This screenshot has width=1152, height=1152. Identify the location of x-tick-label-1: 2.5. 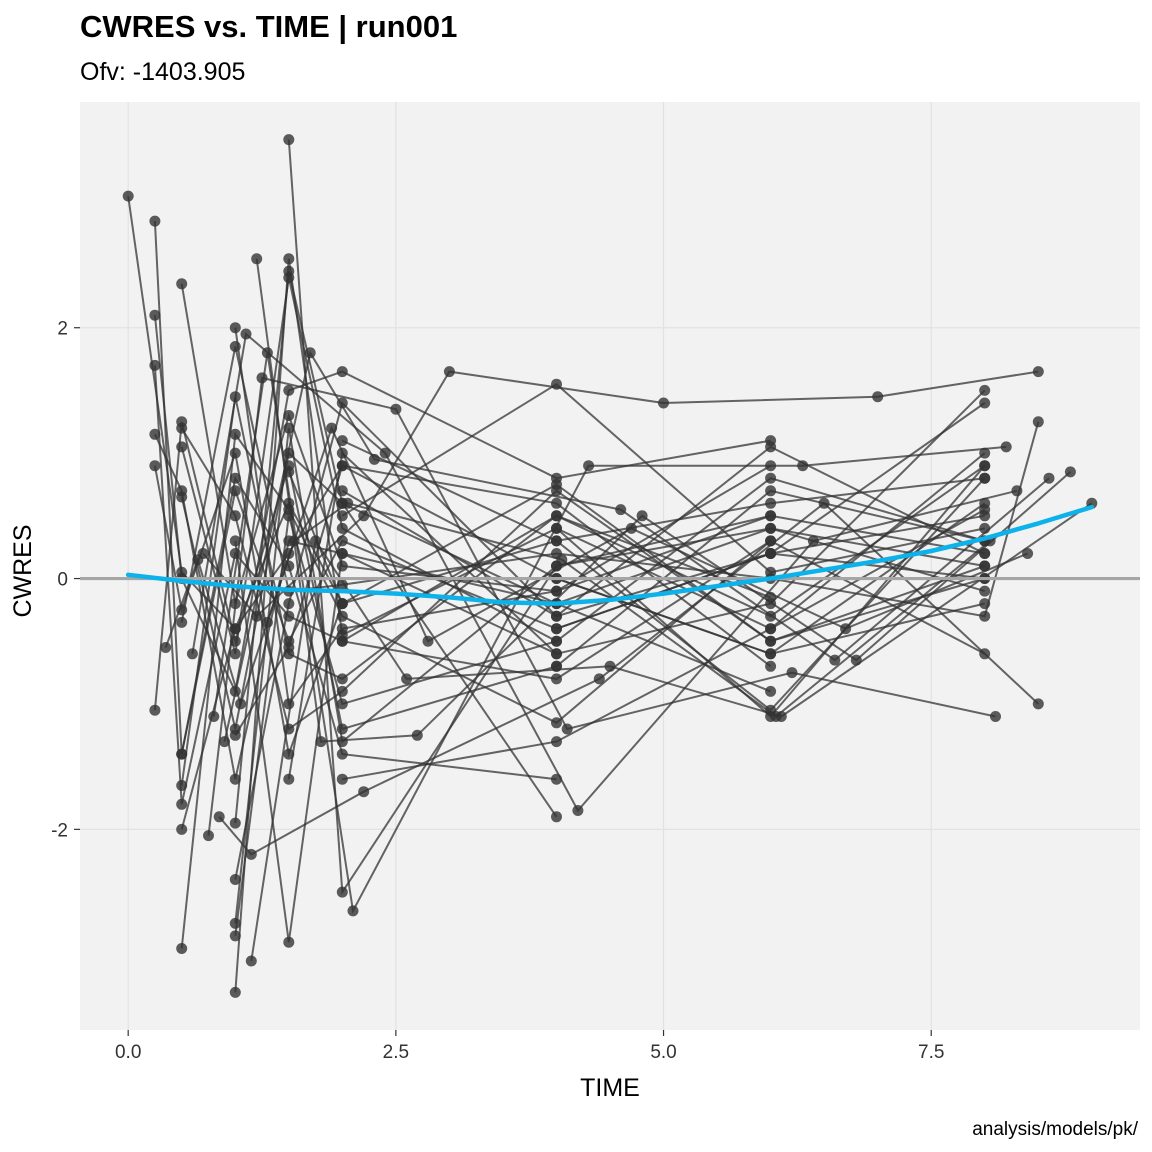
(396, 1052).